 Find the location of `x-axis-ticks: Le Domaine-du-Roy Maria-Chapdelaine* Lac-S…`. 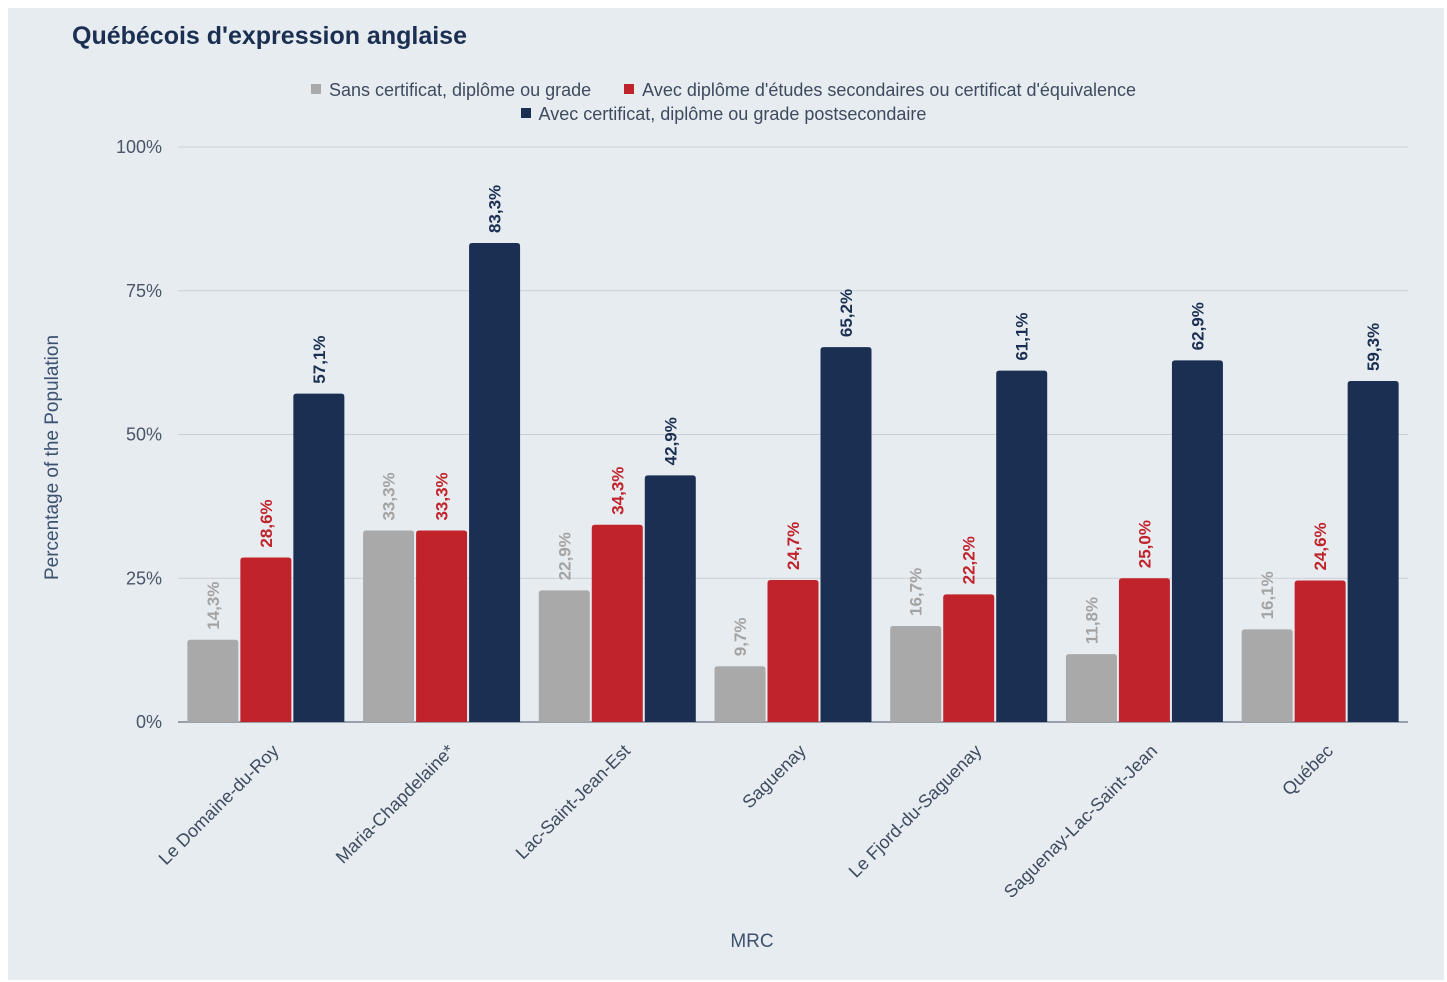

x-axis-ticks: Le Domaine-du-Roy Maria-Chapdelaine* Lac-S… is located at coordinates (746, 821).